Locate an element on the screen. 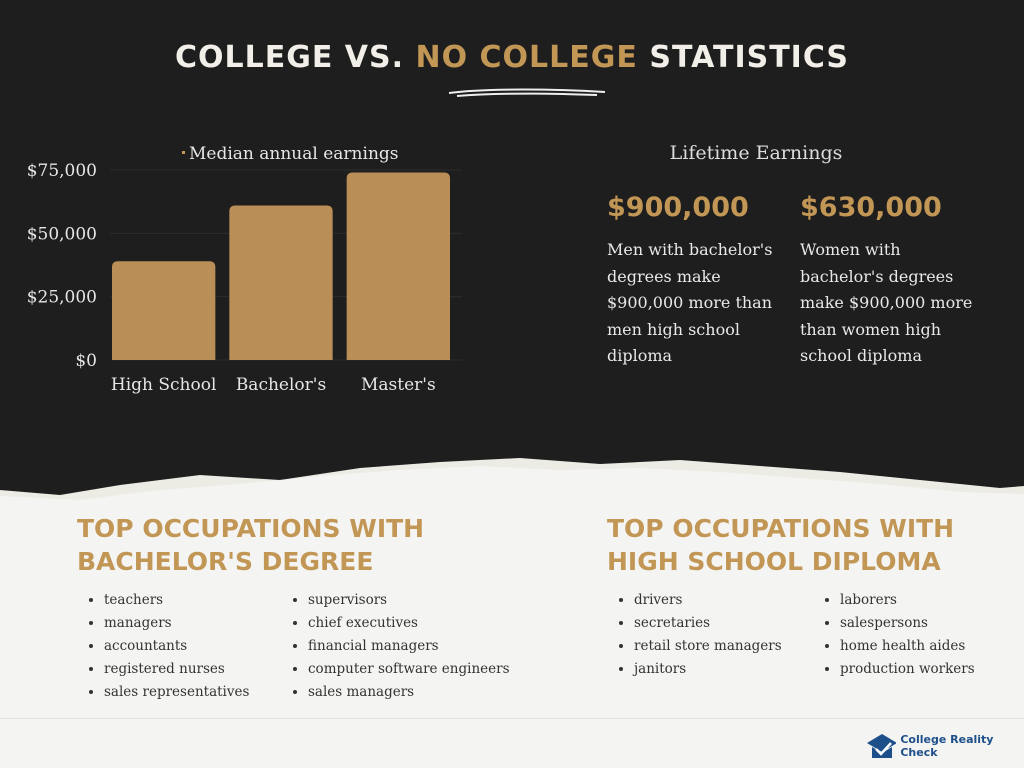 The width and height of the screenshot is (1024, 768). occupation-item: home health aides is located at coordinates (907, 646).